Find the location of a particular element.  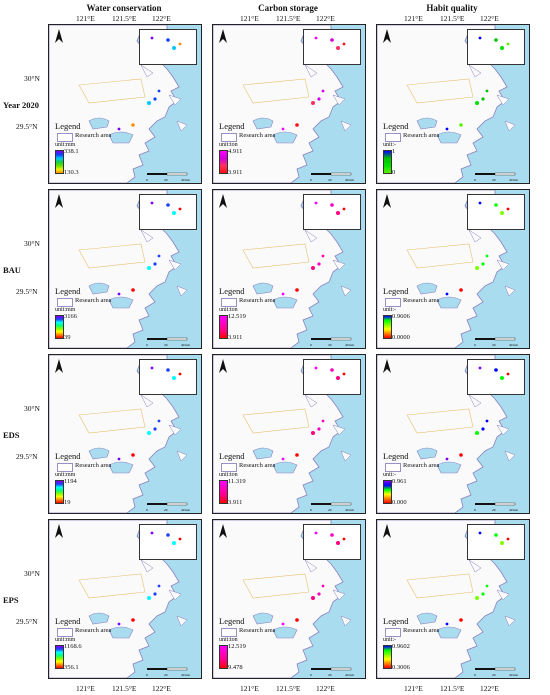

legend-max-value: 1194 is located at coordinates (70, 481).